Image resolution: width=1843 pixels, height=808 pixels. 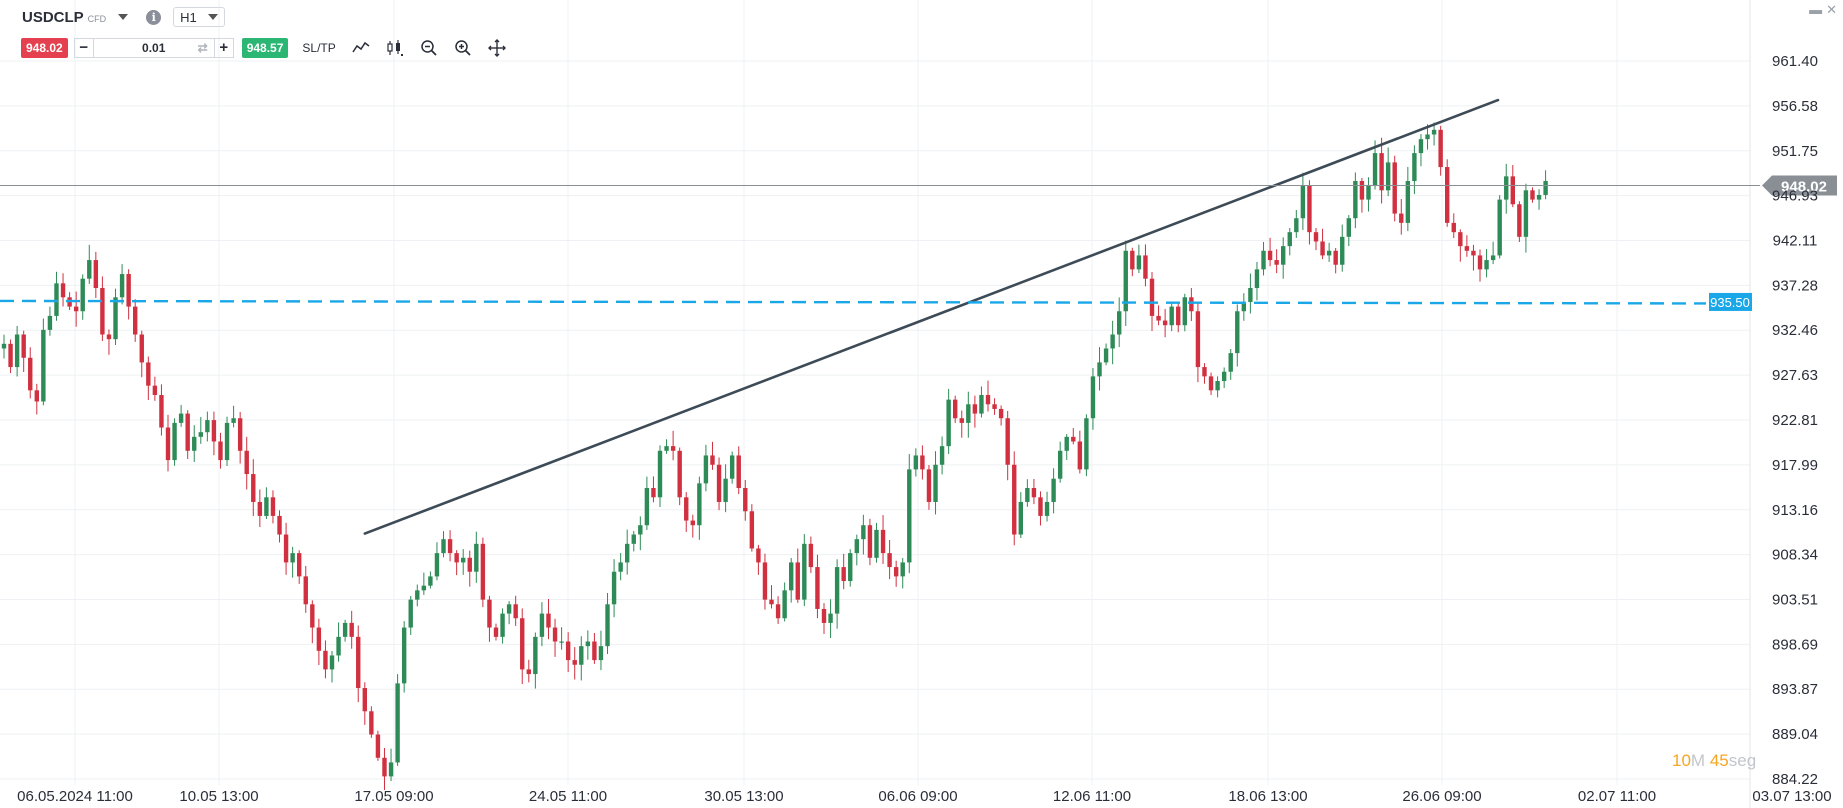 What do you see at coordinates (1795, 375) in the screenshot?
I see `price-tick-label: 927.63` at bounding box center [1795, 375].